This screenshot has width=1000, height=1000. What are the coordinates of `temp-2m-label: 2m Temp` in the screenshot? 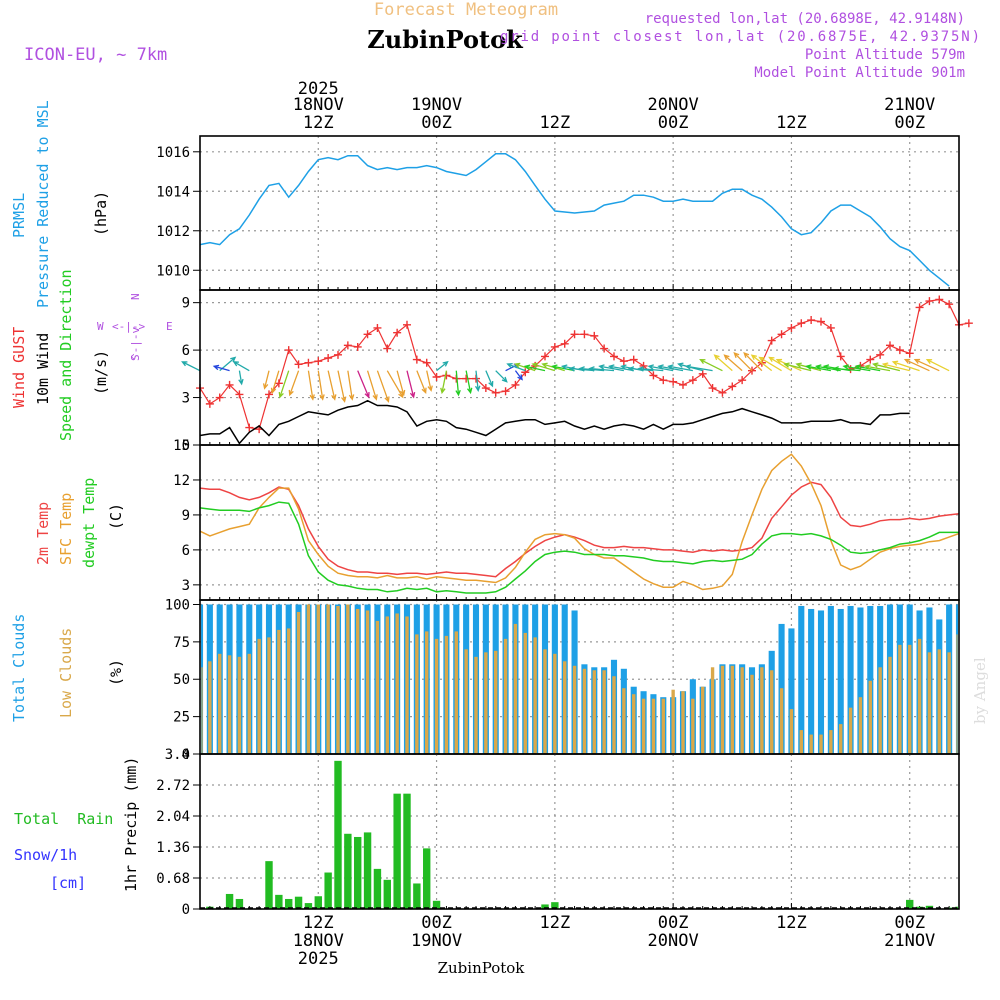 It's located at (43, 533).